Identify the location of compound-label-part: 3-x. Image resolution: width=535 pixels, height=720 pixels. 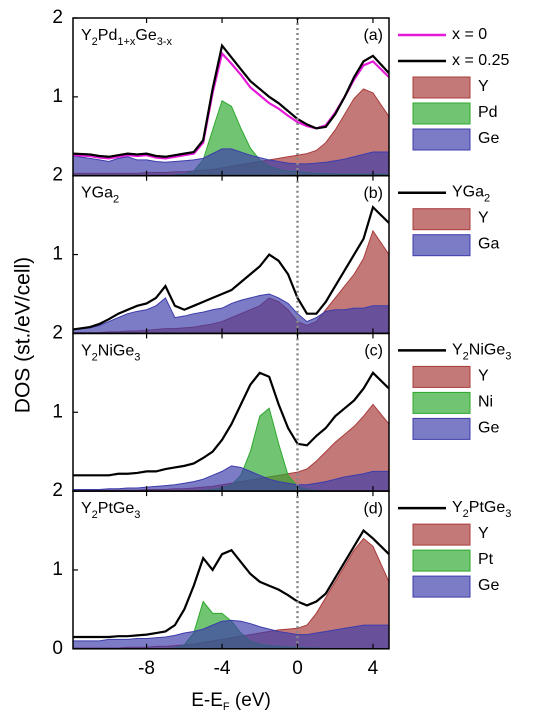
(165, 42).